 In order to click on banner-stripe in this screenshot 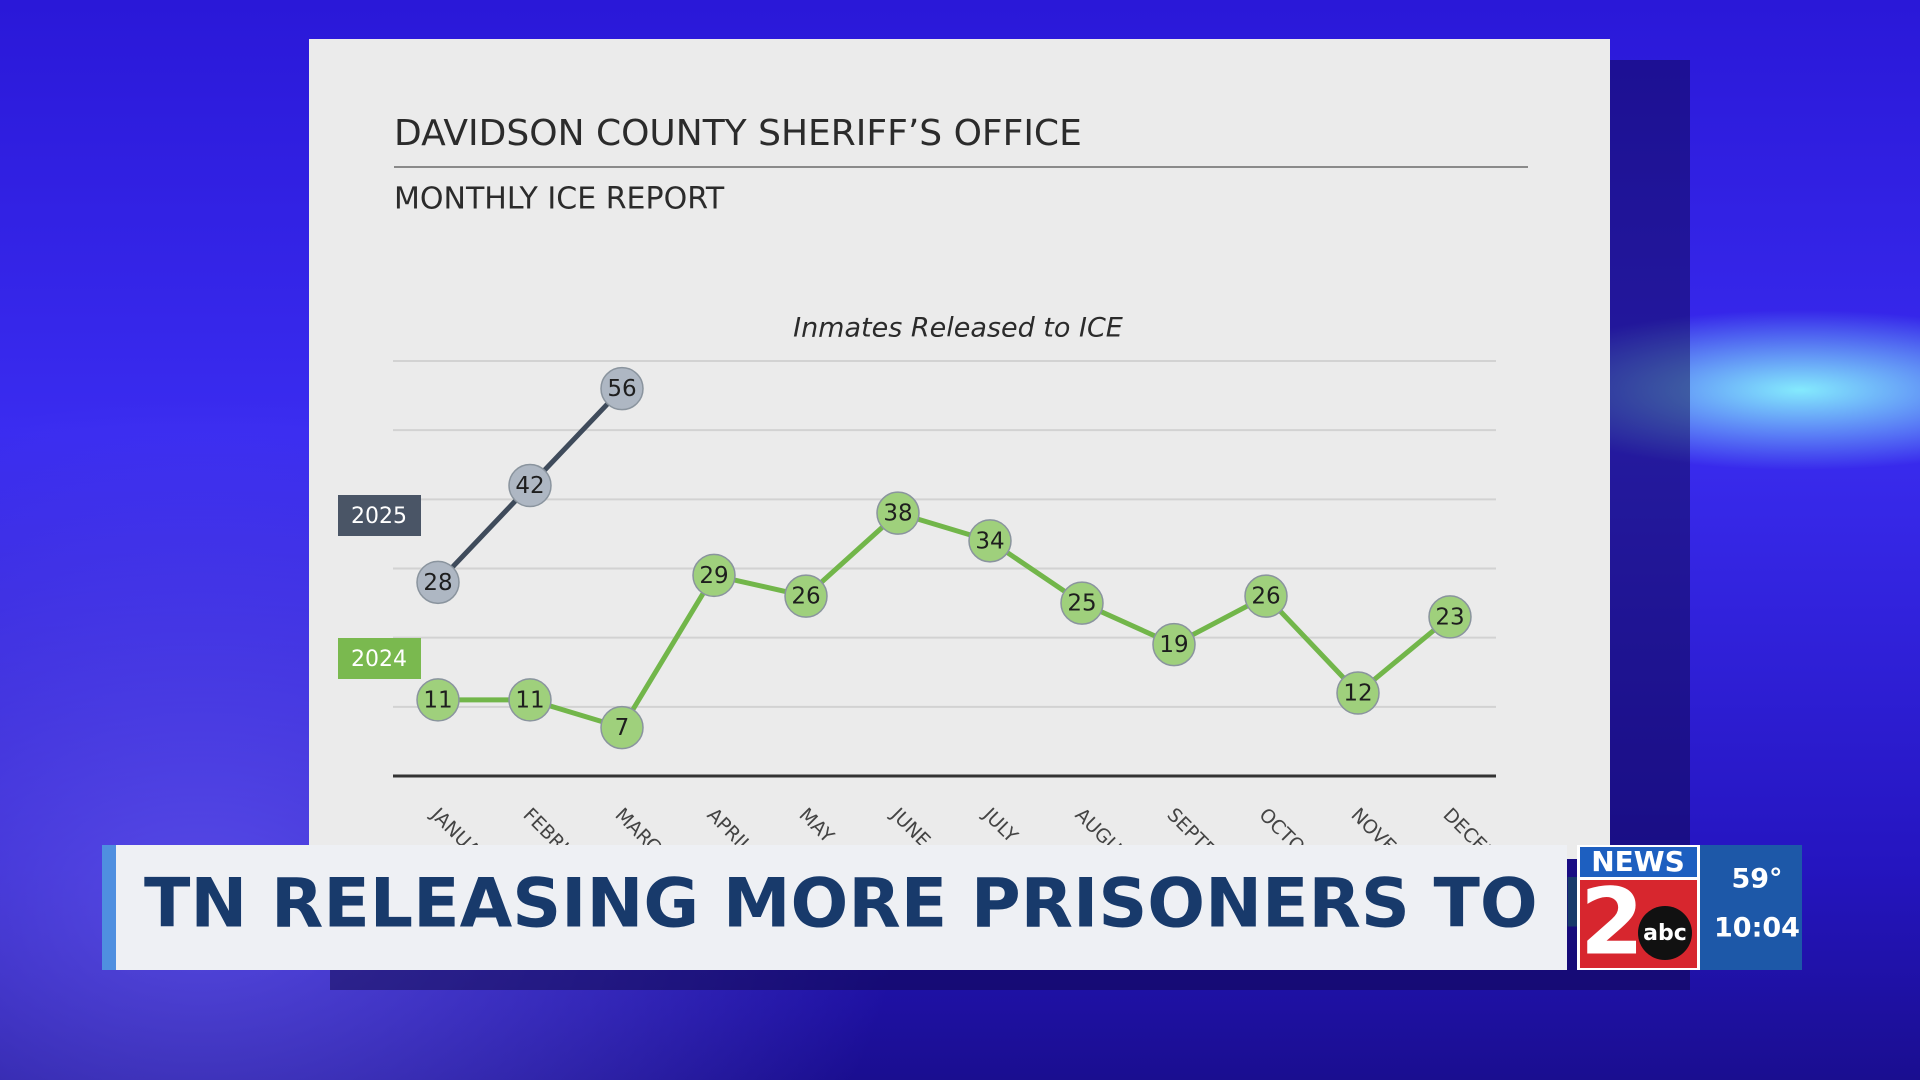, I will do `click(109, 907)`.